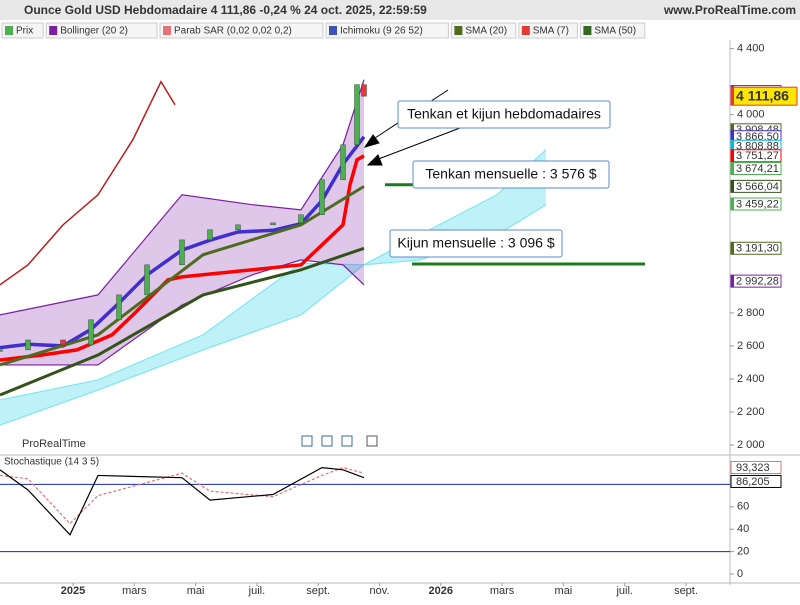 The height and width of the screenshot is (605, 800). I want to click on y-tick-label: 20, so click(743, 552).